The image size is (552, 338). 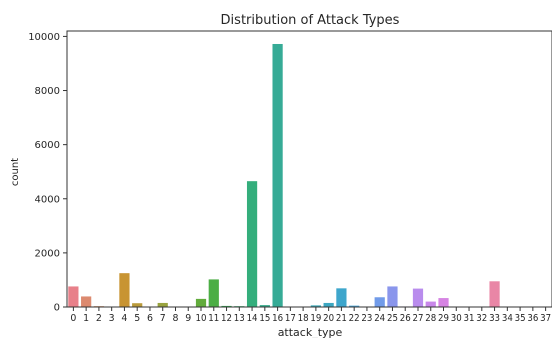 I want to click on x-tick-label: 17, so click(x=290, y=318).